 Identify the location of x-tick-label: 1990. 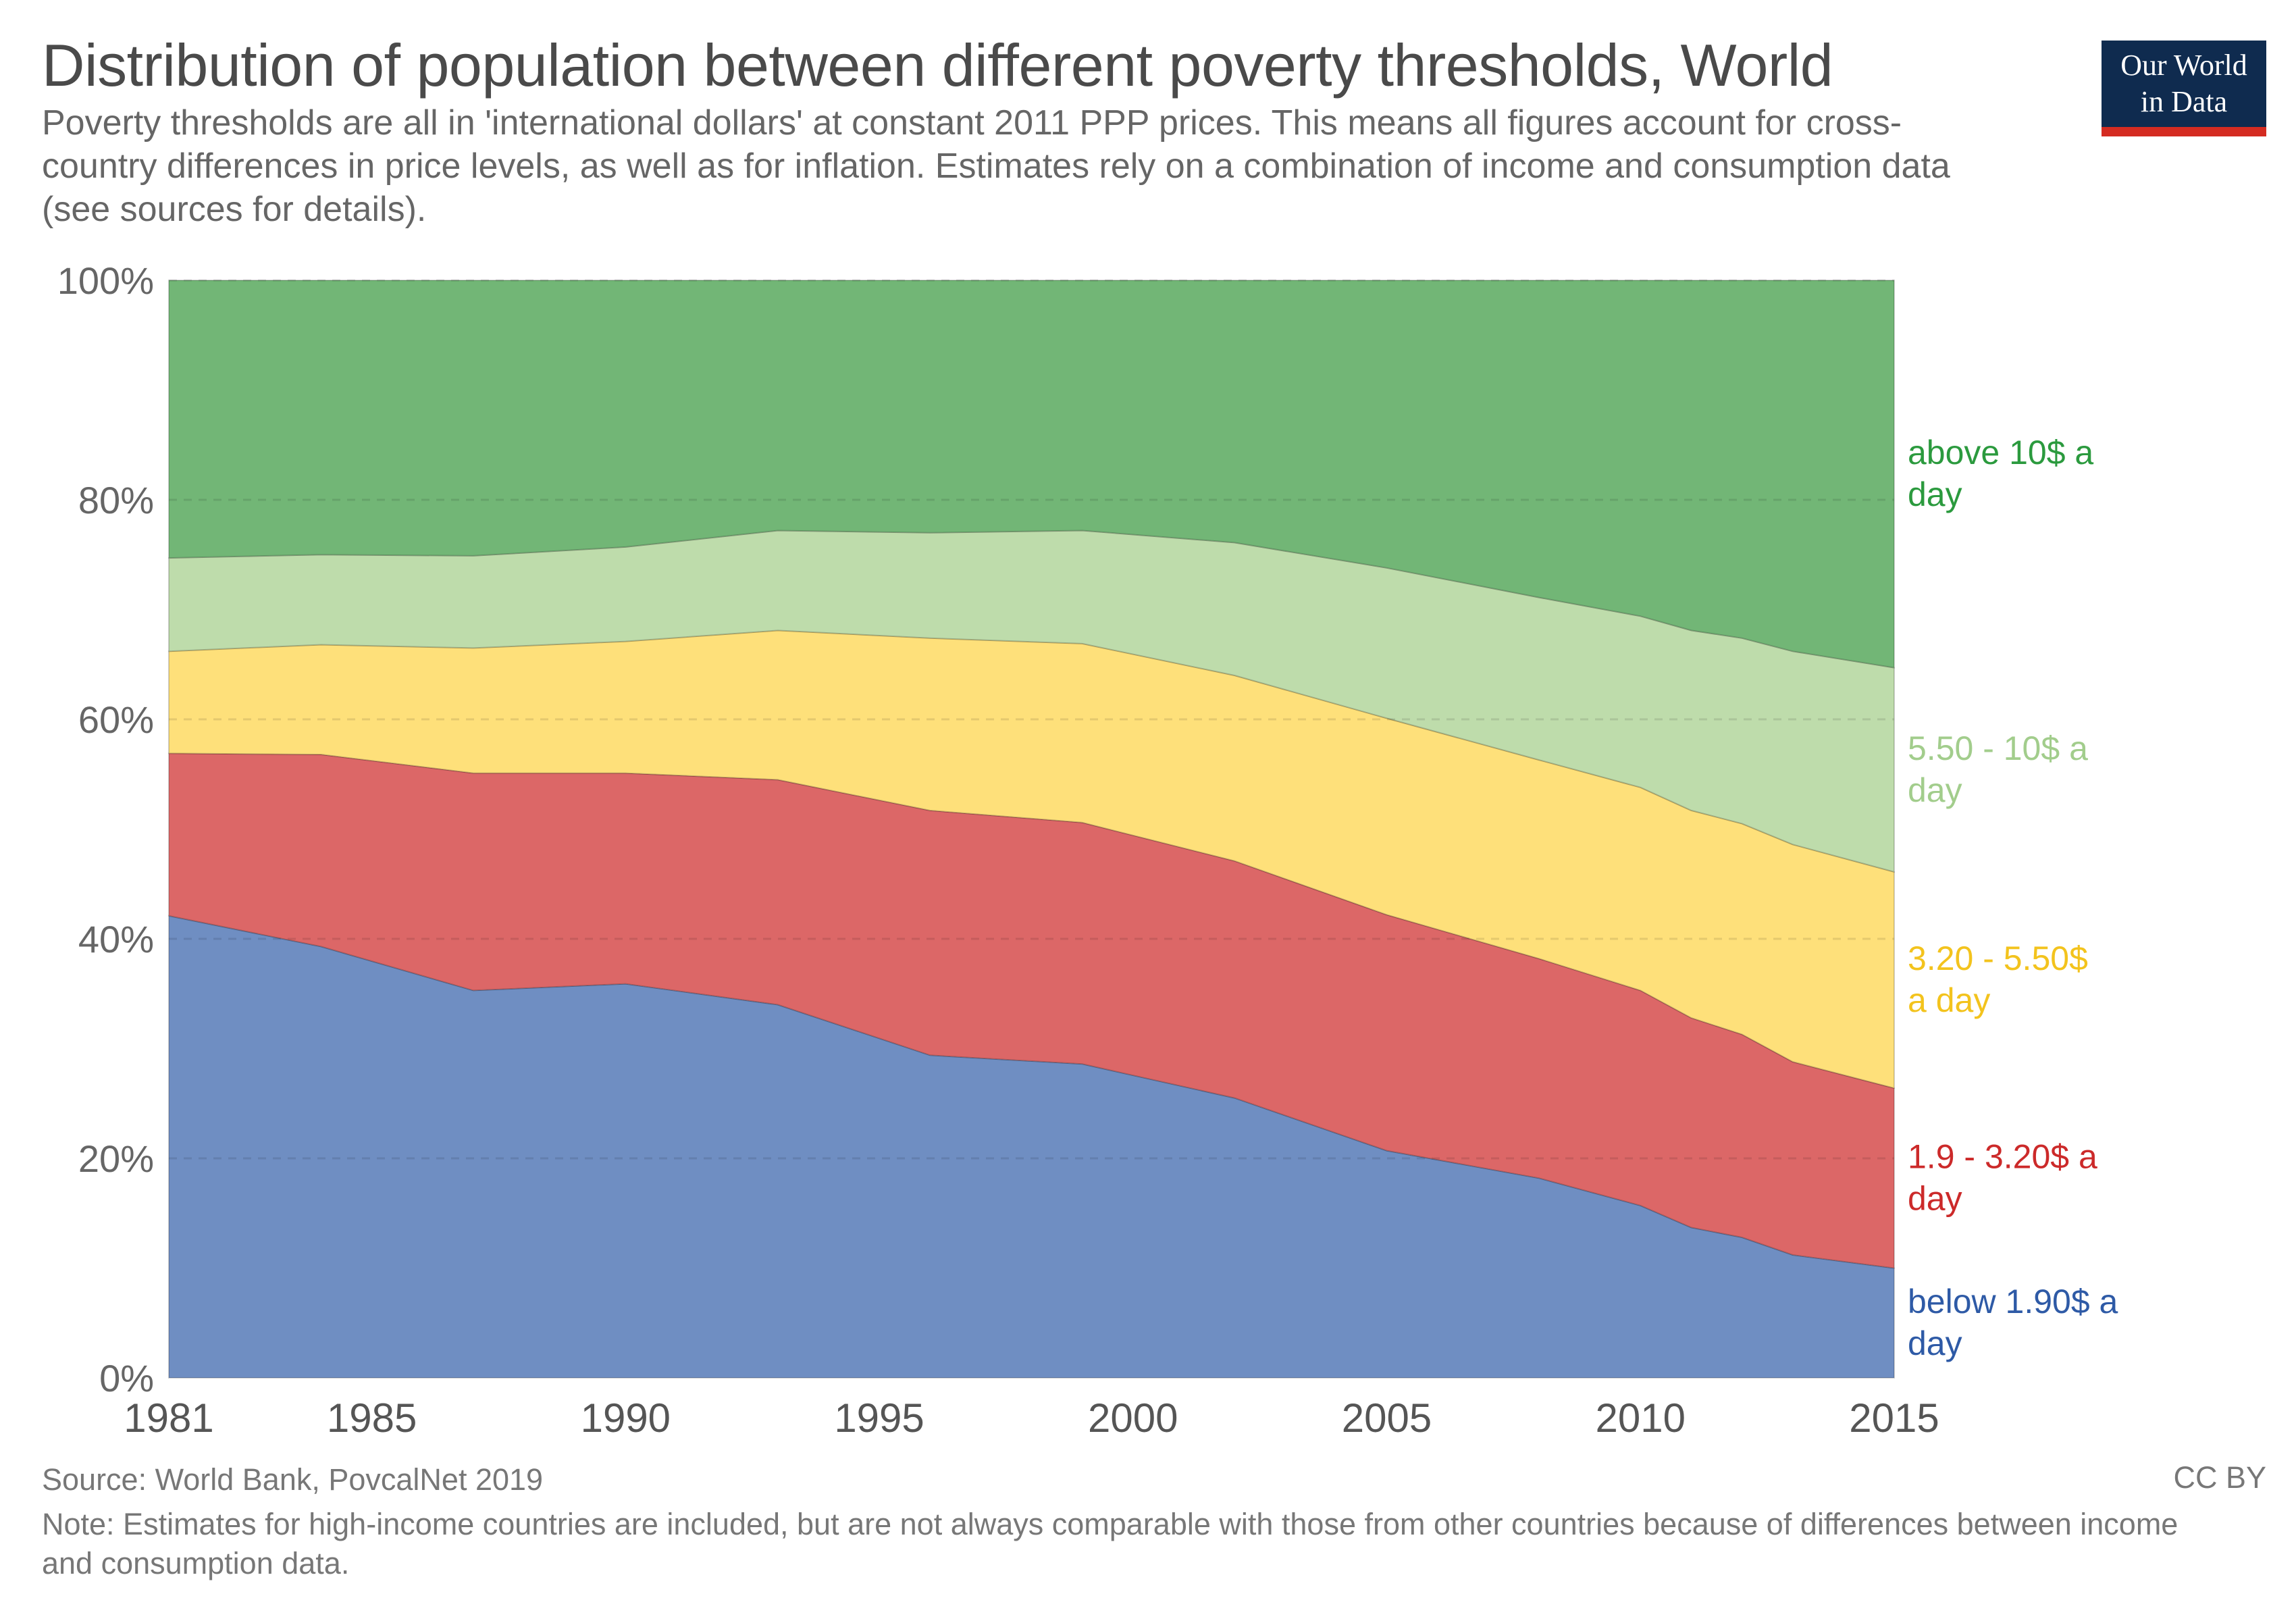
(626, 1418).